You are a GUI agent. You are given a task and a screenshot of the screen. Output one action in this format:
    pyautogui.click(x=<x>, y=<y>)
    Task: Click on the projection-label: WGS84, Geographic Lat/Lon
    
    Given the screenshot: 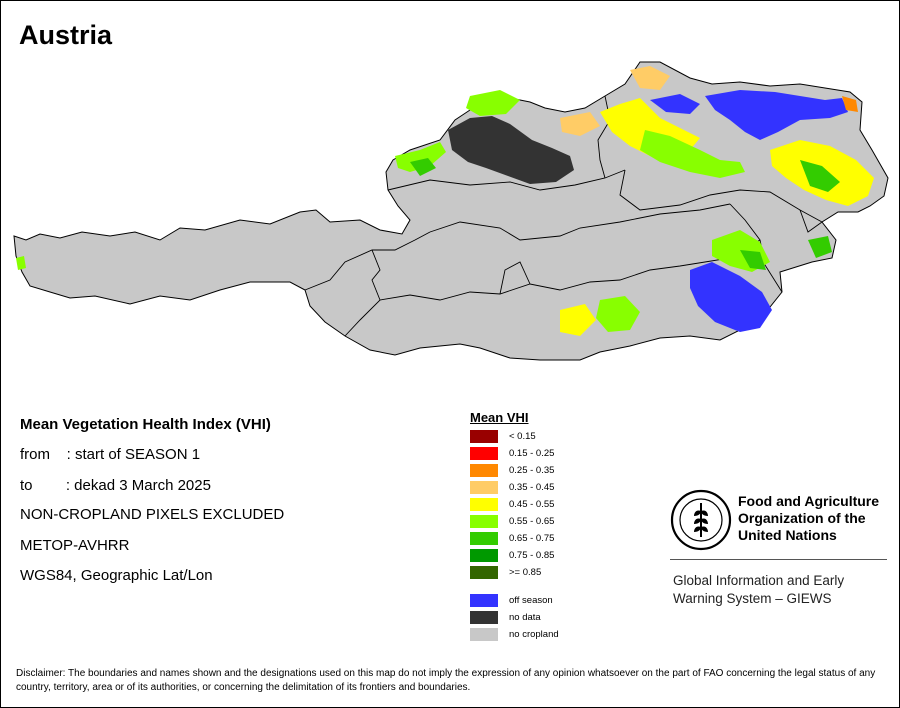 What is the action you would take?
    pyautogui.click(x=116, y=575)
    